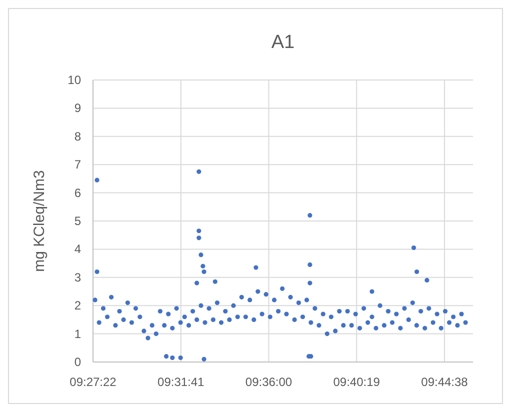 This screenshot has height=412, width=511. Describe the element at coordinates (78, 165) in the screenshot. I see `y-tick-label: 7` at that location.